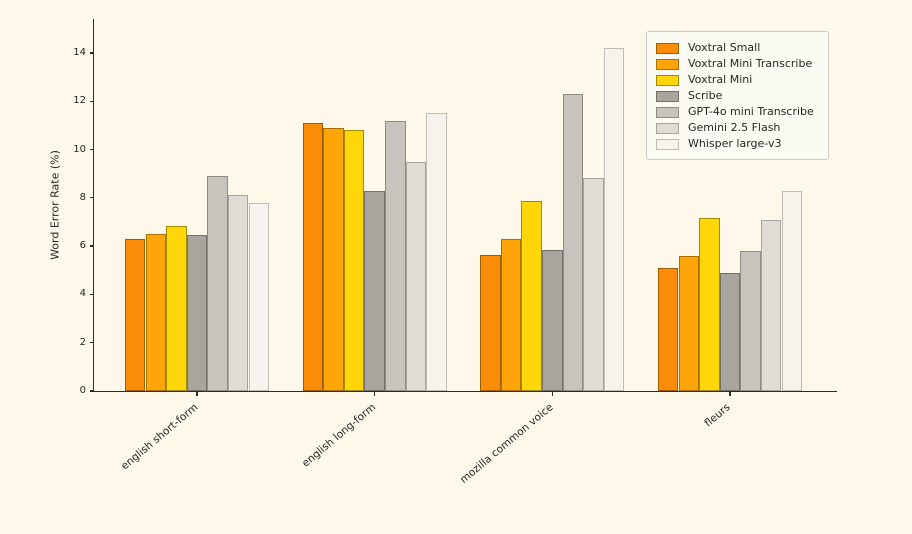 The height and width of the screenshot is (534, 912). I want to click on x-tick-label-english-short-form: english short-form, so click(159, 437).